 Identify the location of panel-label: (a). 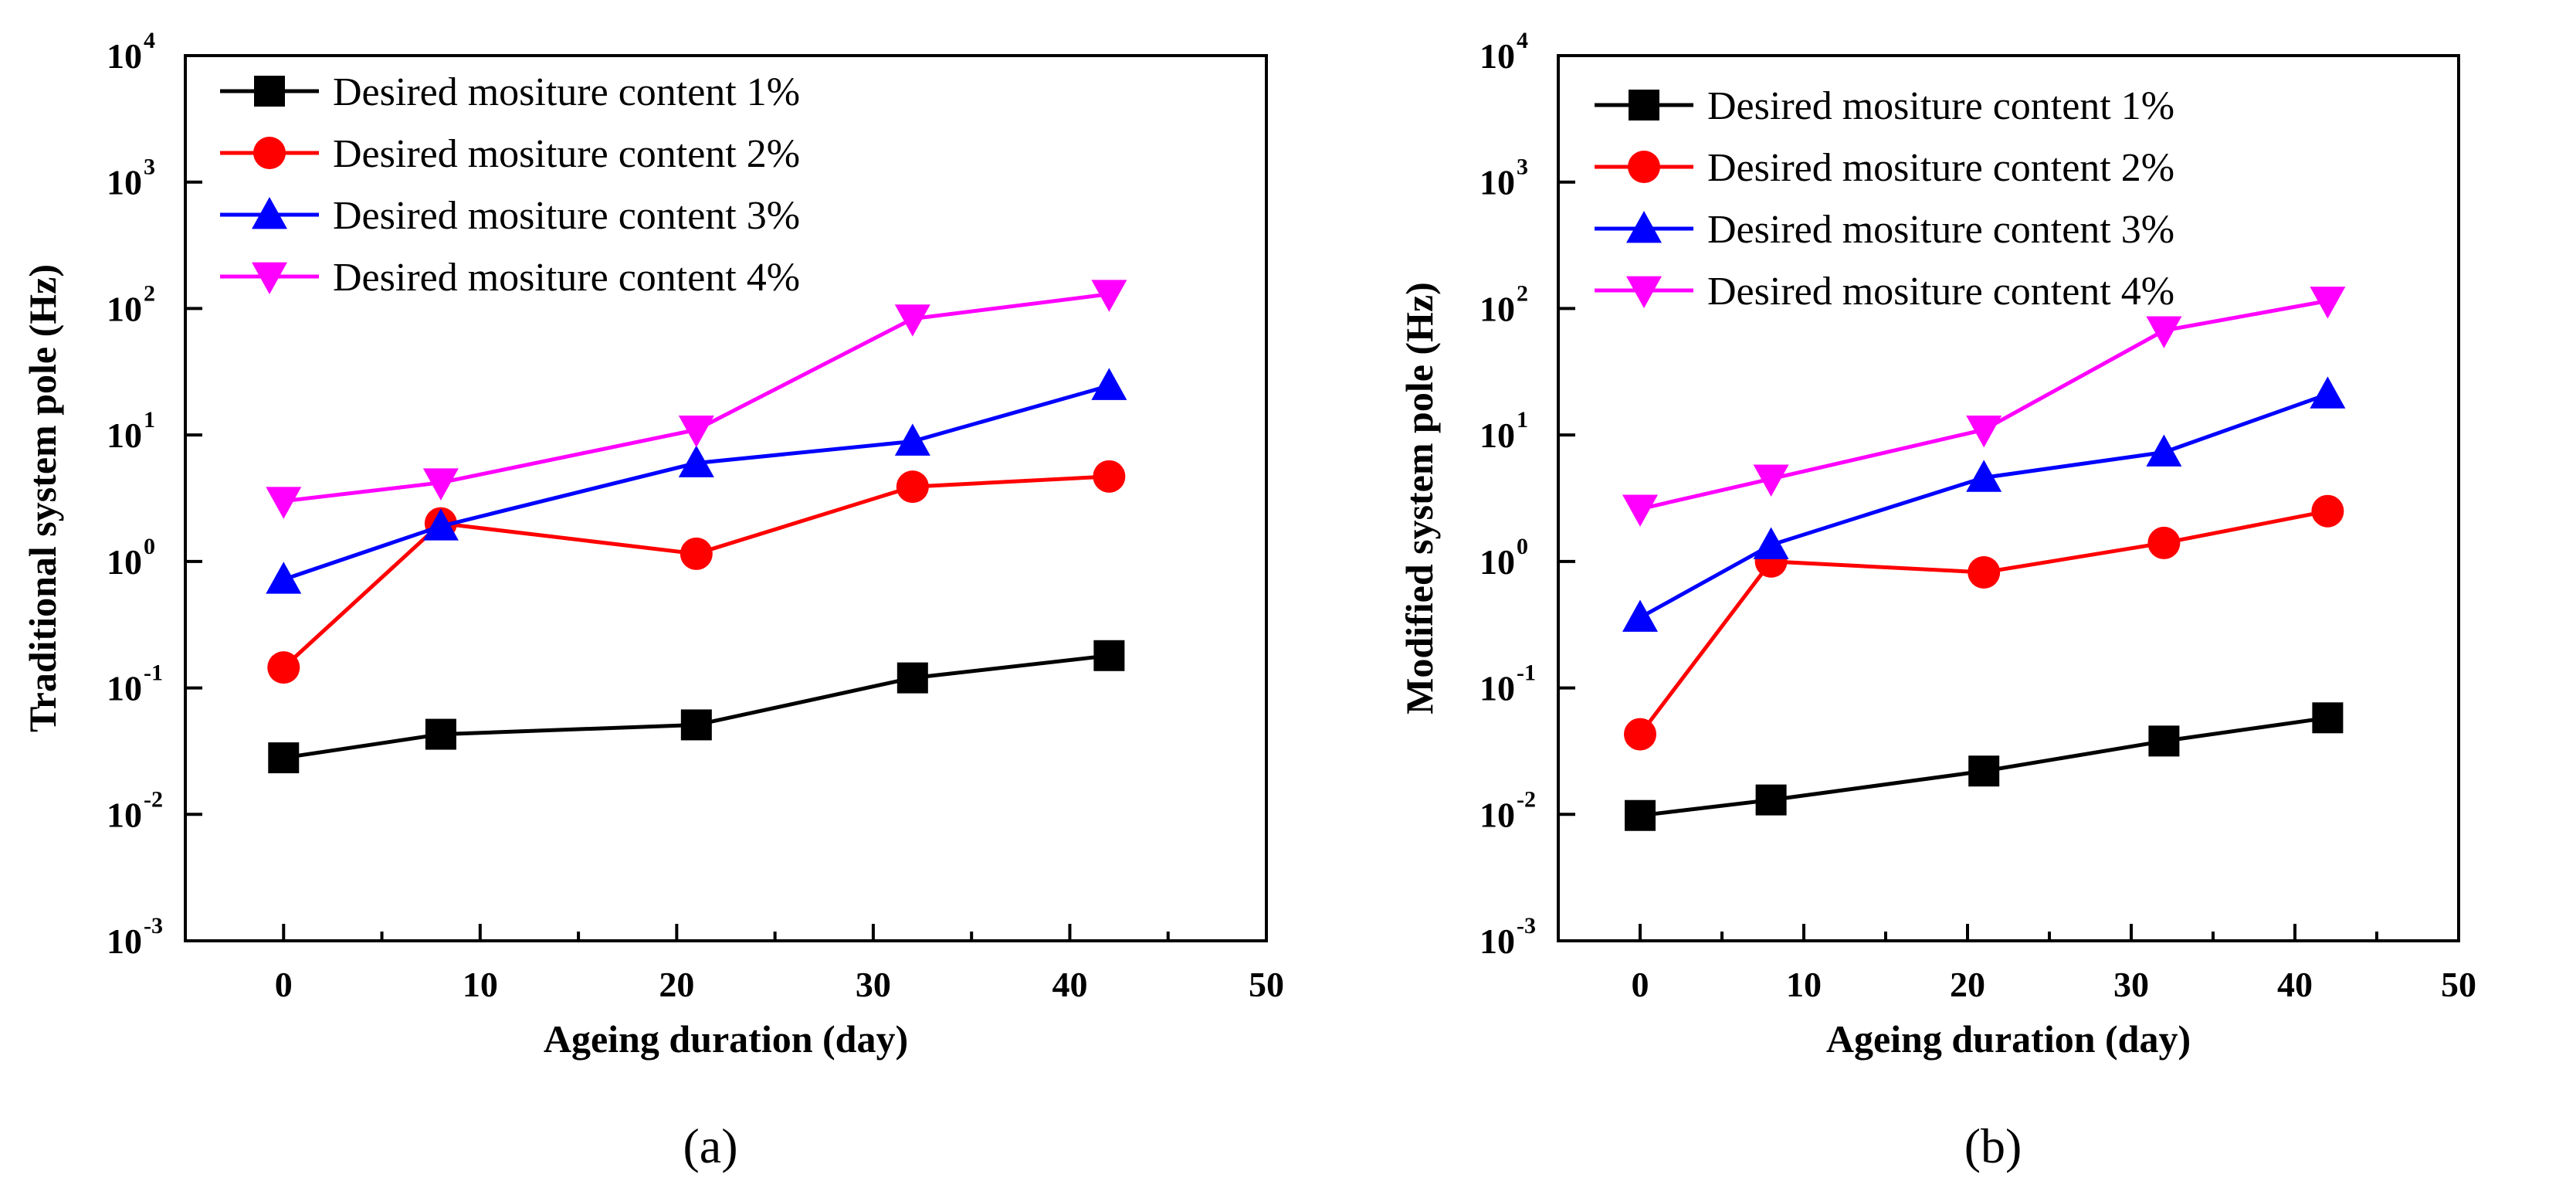
(710, 1145).